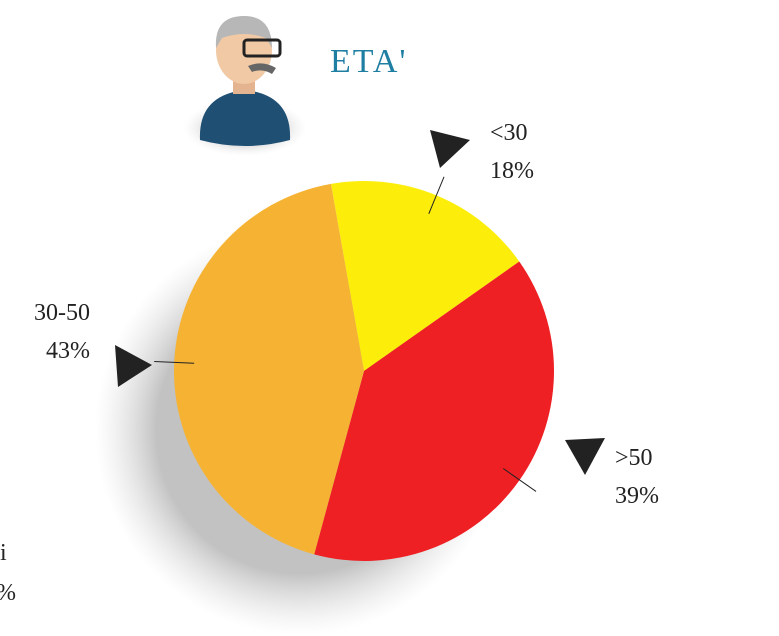  Describe the element at coordinates (637, 496) in the screenshot. I see `value-label: 39%` at that location.